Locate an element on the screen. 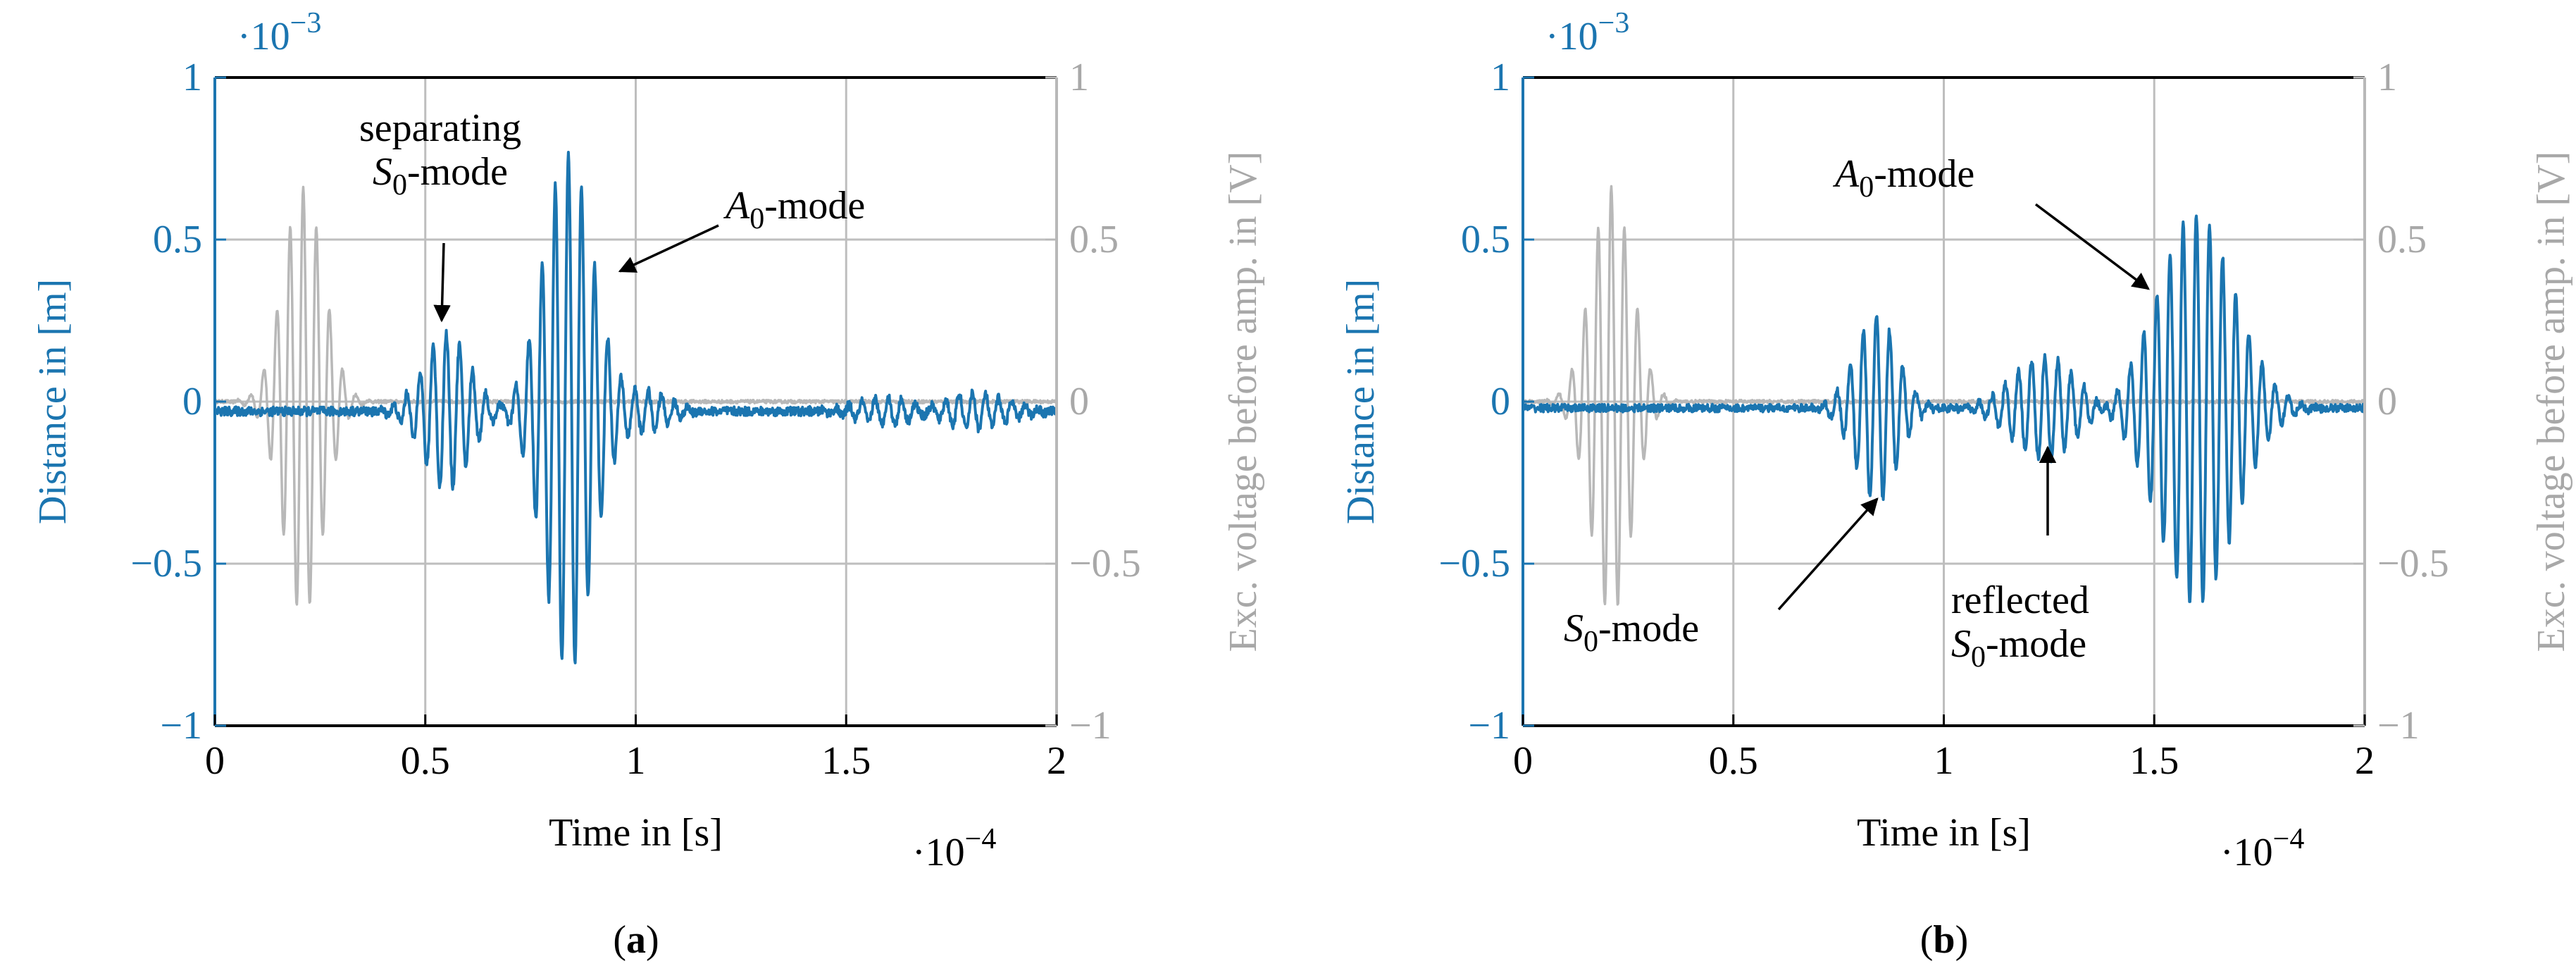  annotation-text: reflected is located at coordinates (2020, 600).